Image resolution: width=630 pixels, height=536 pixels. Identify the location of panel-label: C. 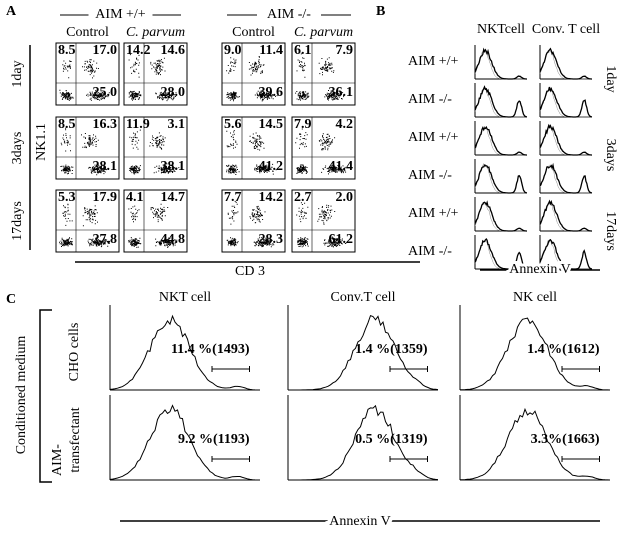
(11, 299).